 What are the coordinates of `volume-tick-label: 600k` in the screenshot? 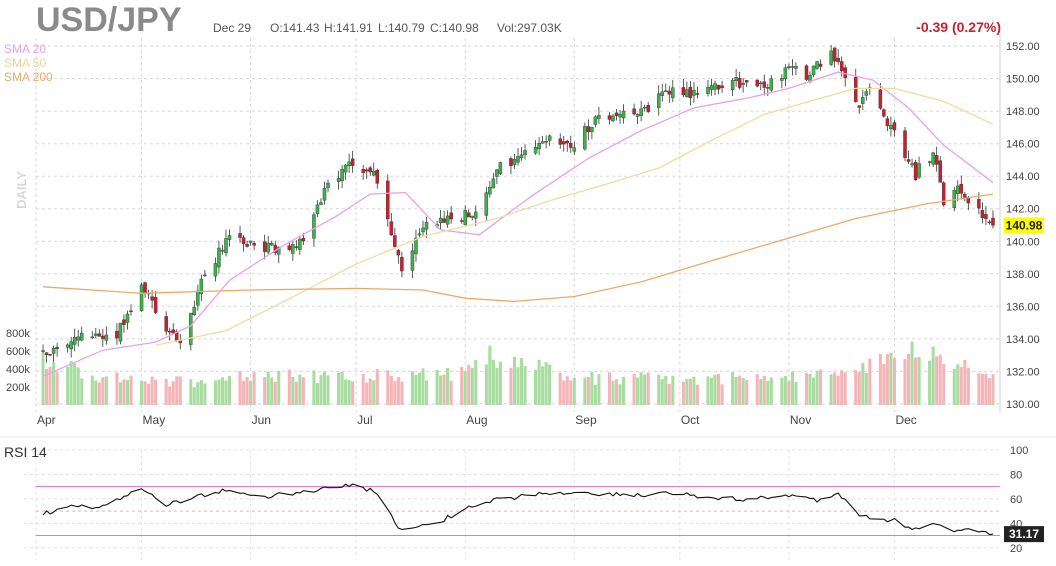 It's located at (18, 352).